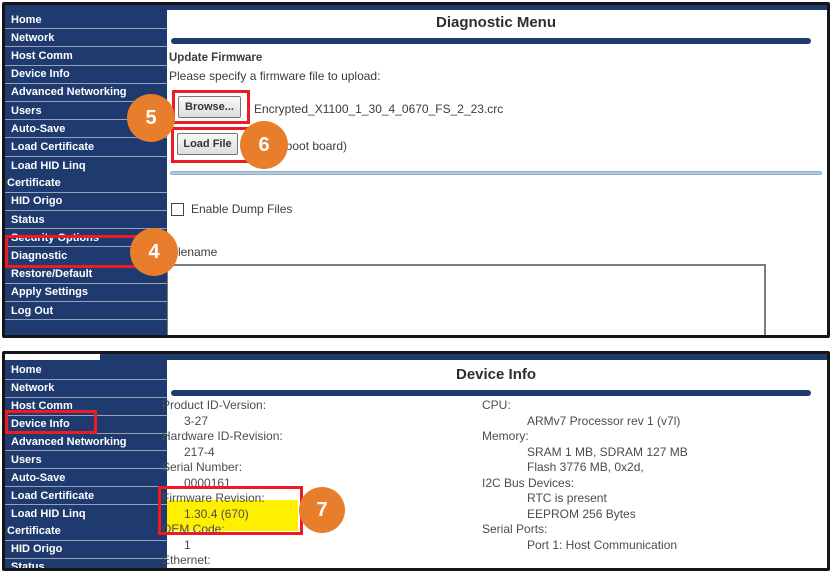 The height and width of the screenshot is (573, 832). I want to click on sidebar-item-restore-default: Restore/Default, so click(86, 275).